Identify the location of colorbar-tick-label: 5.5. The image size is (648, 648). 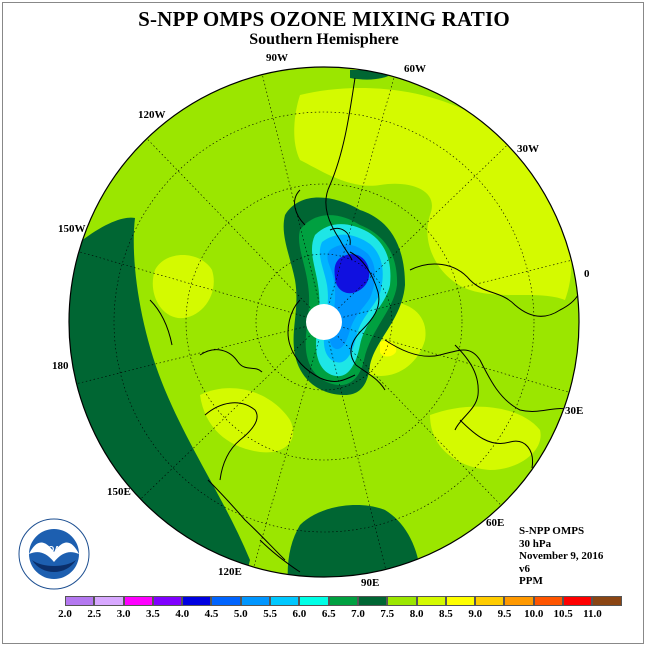
(270, 614).